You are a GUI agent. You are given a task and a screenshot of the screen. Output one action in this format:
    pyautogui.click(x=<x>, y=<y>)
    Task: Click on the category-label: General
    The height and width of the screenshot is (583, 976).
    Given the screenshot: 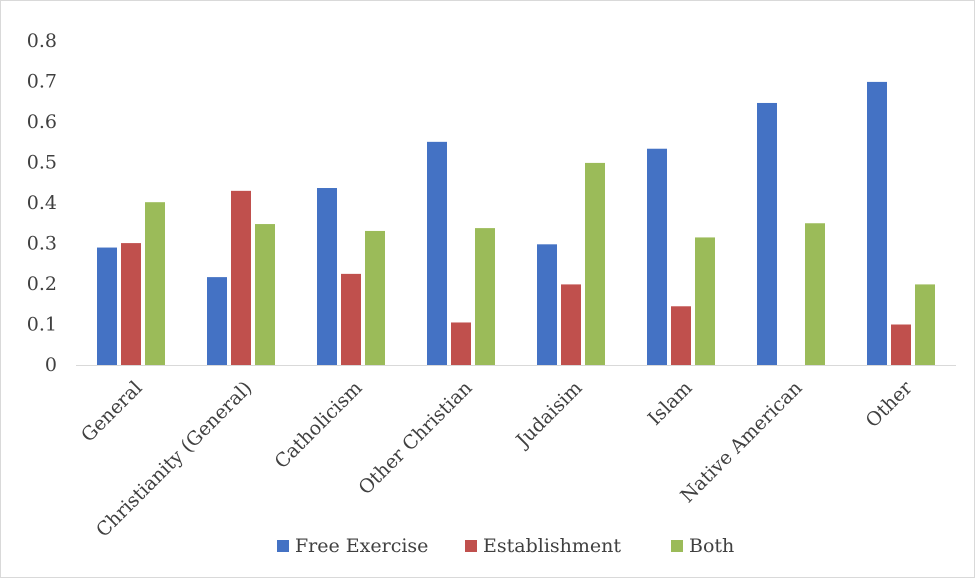 What is the action you would take?
    pyautogui.click(x=112, y=412)
    